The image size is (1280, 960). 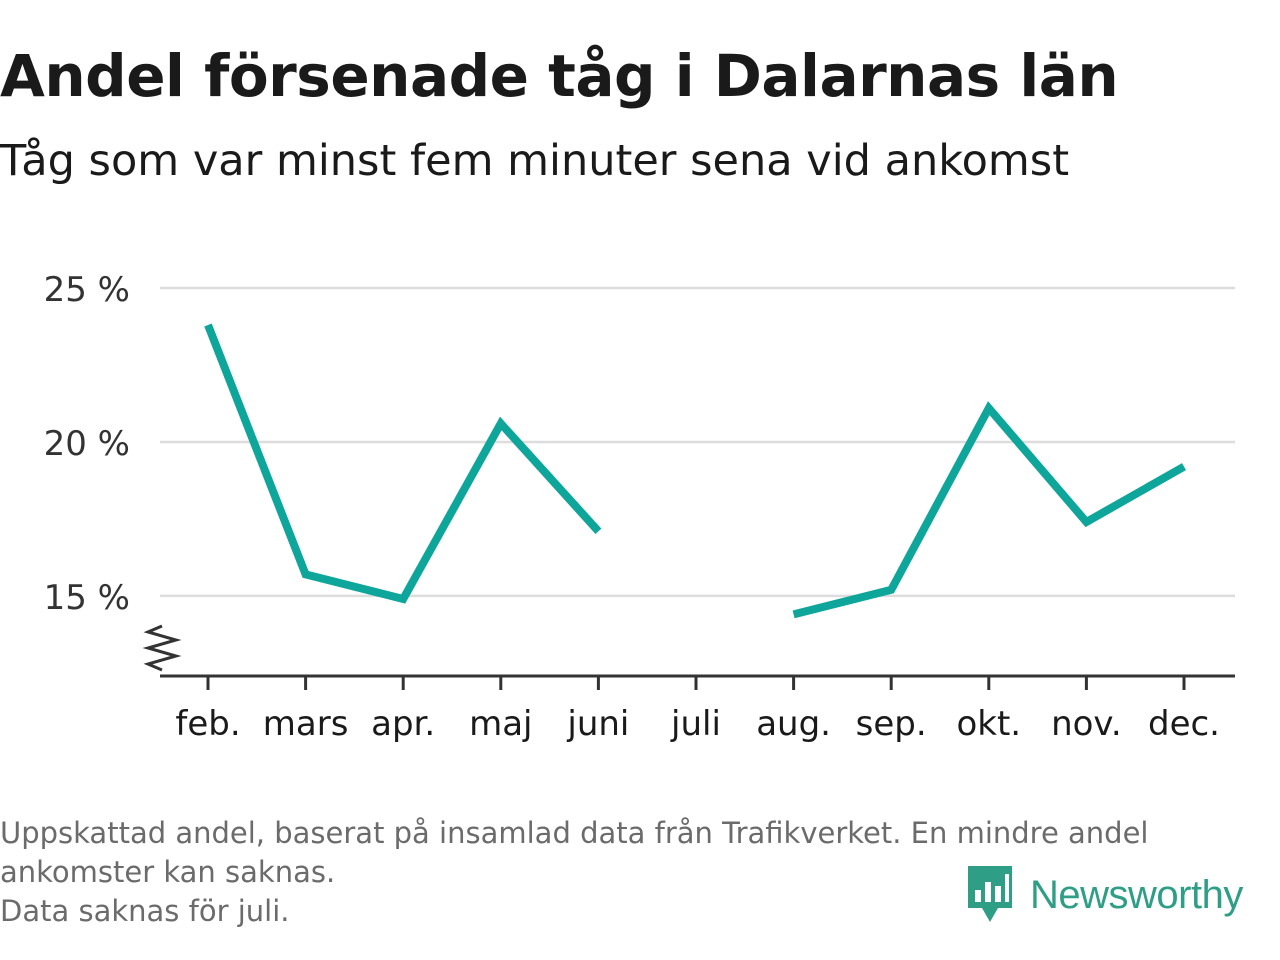 What do you see at coordinates (500, 724) in the screenshot?
I see `x-tick-label: maj` at bounding box center [500, 724].